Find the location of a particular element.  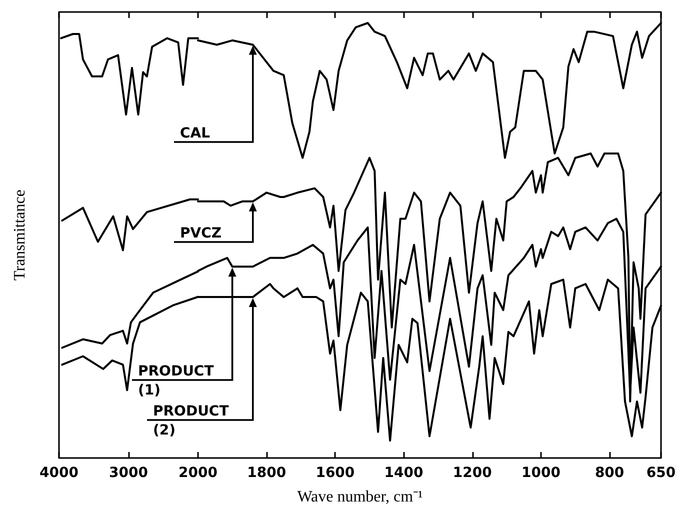

x-tick-label: 1000 is located at coordinates (541, 473).